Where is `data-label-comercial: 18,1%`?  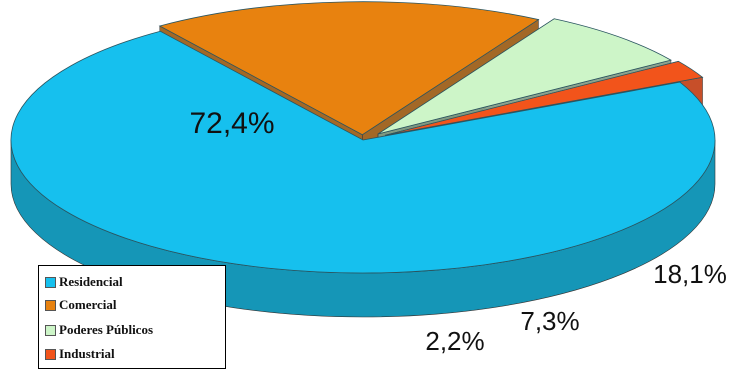 data-label-comercial: 18,1% is located at coordinates (690, 274).